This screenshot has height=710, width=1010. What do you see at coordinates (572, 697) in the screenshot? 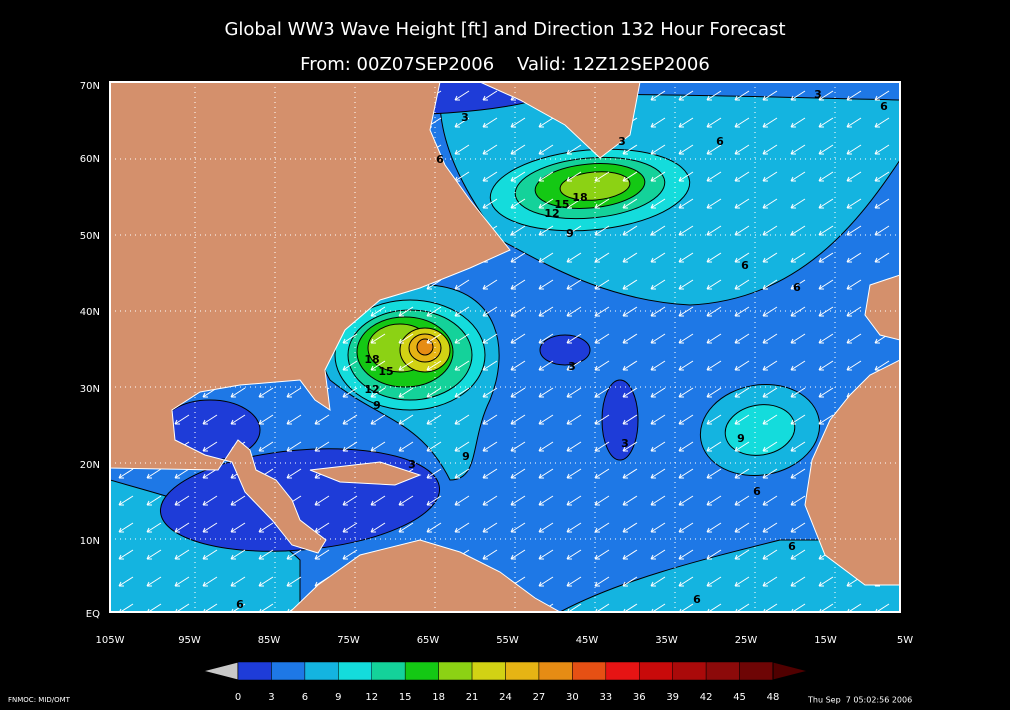
I see `colorbar-label: 30` at bounding box center [572, 697].